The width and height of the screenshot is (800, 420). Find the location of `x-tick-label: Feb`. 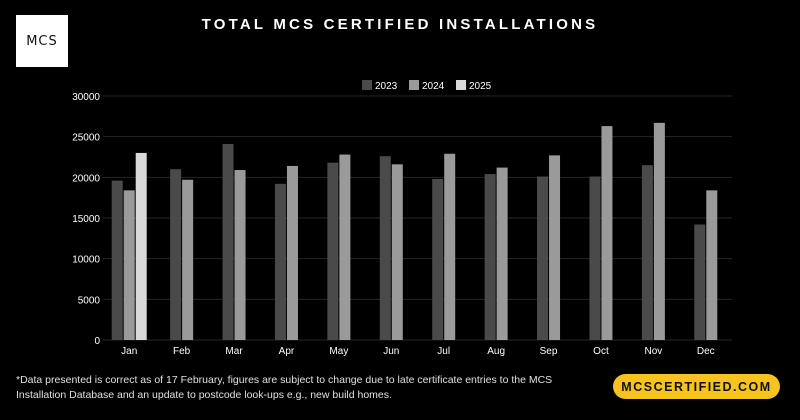

x-tick-label: Feb is located at coordinates (182, 351).